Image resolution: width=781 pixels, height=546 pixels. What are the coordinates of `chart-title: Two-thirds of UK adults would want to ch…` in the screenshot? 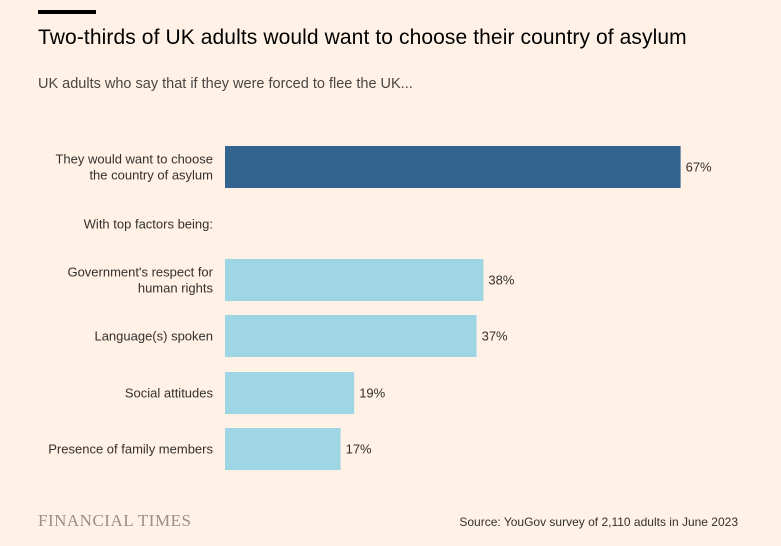 It's located at (362, 37).